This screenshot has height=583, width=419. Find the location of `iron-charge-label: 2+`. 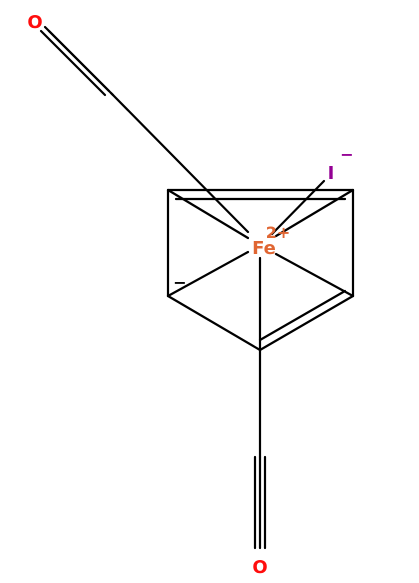

iron-charge-label: 2+ is located at coordinates (278, 232).